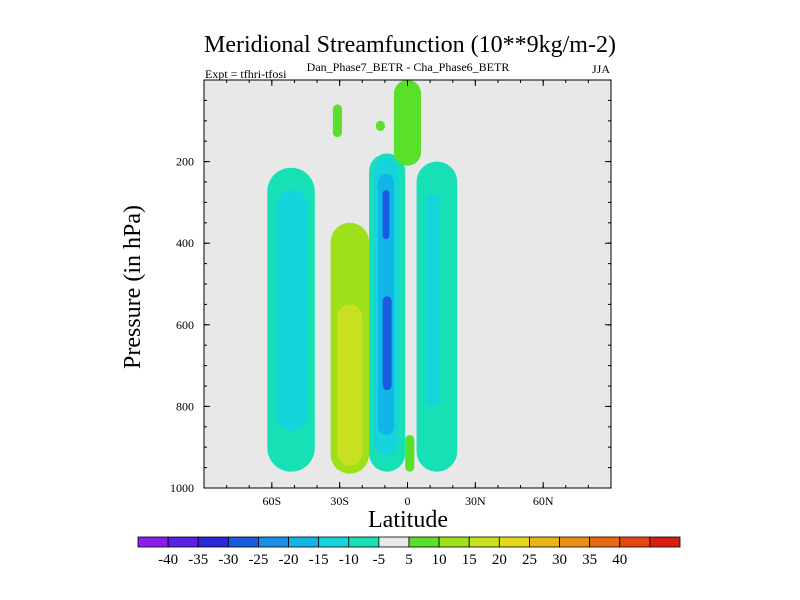  I want to click on y-tick-label: 800, so click(185, 406).